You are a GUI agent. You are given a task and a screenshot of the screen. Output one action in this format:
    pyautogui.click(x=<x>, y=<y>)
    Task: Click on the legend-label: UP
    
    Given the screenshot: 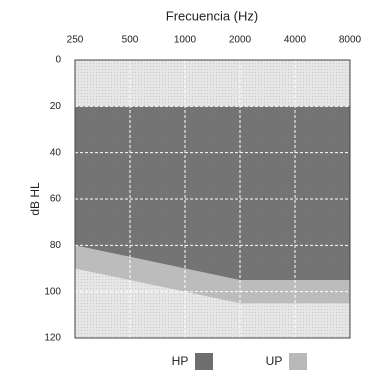 What is the action you would take?
    pyautogui.click(x=274, y=361)
    